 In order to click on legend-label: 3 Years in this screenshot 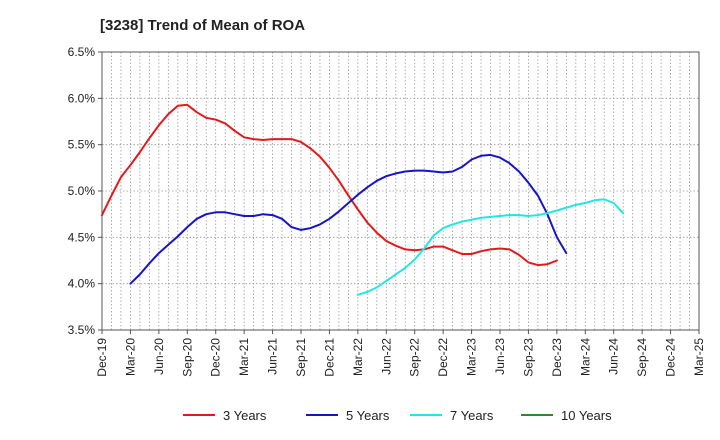, I will do `click(245, 415)`.